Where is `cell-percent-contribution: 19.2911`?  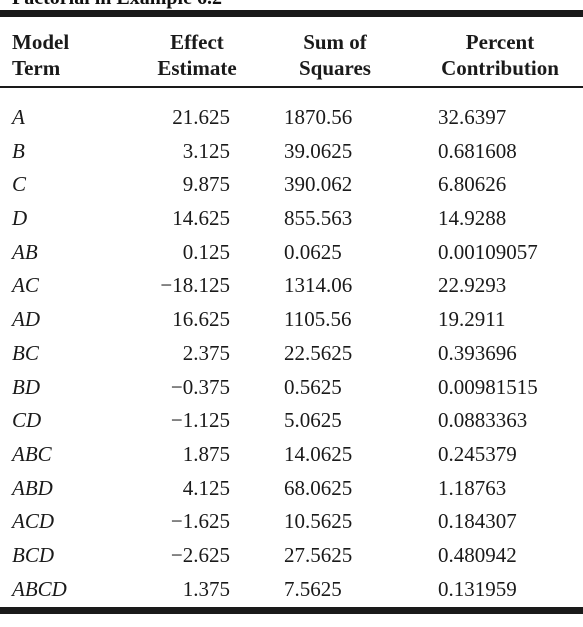 cell-percent-contribution: 19.2911 is located at coordinates (472, 319).